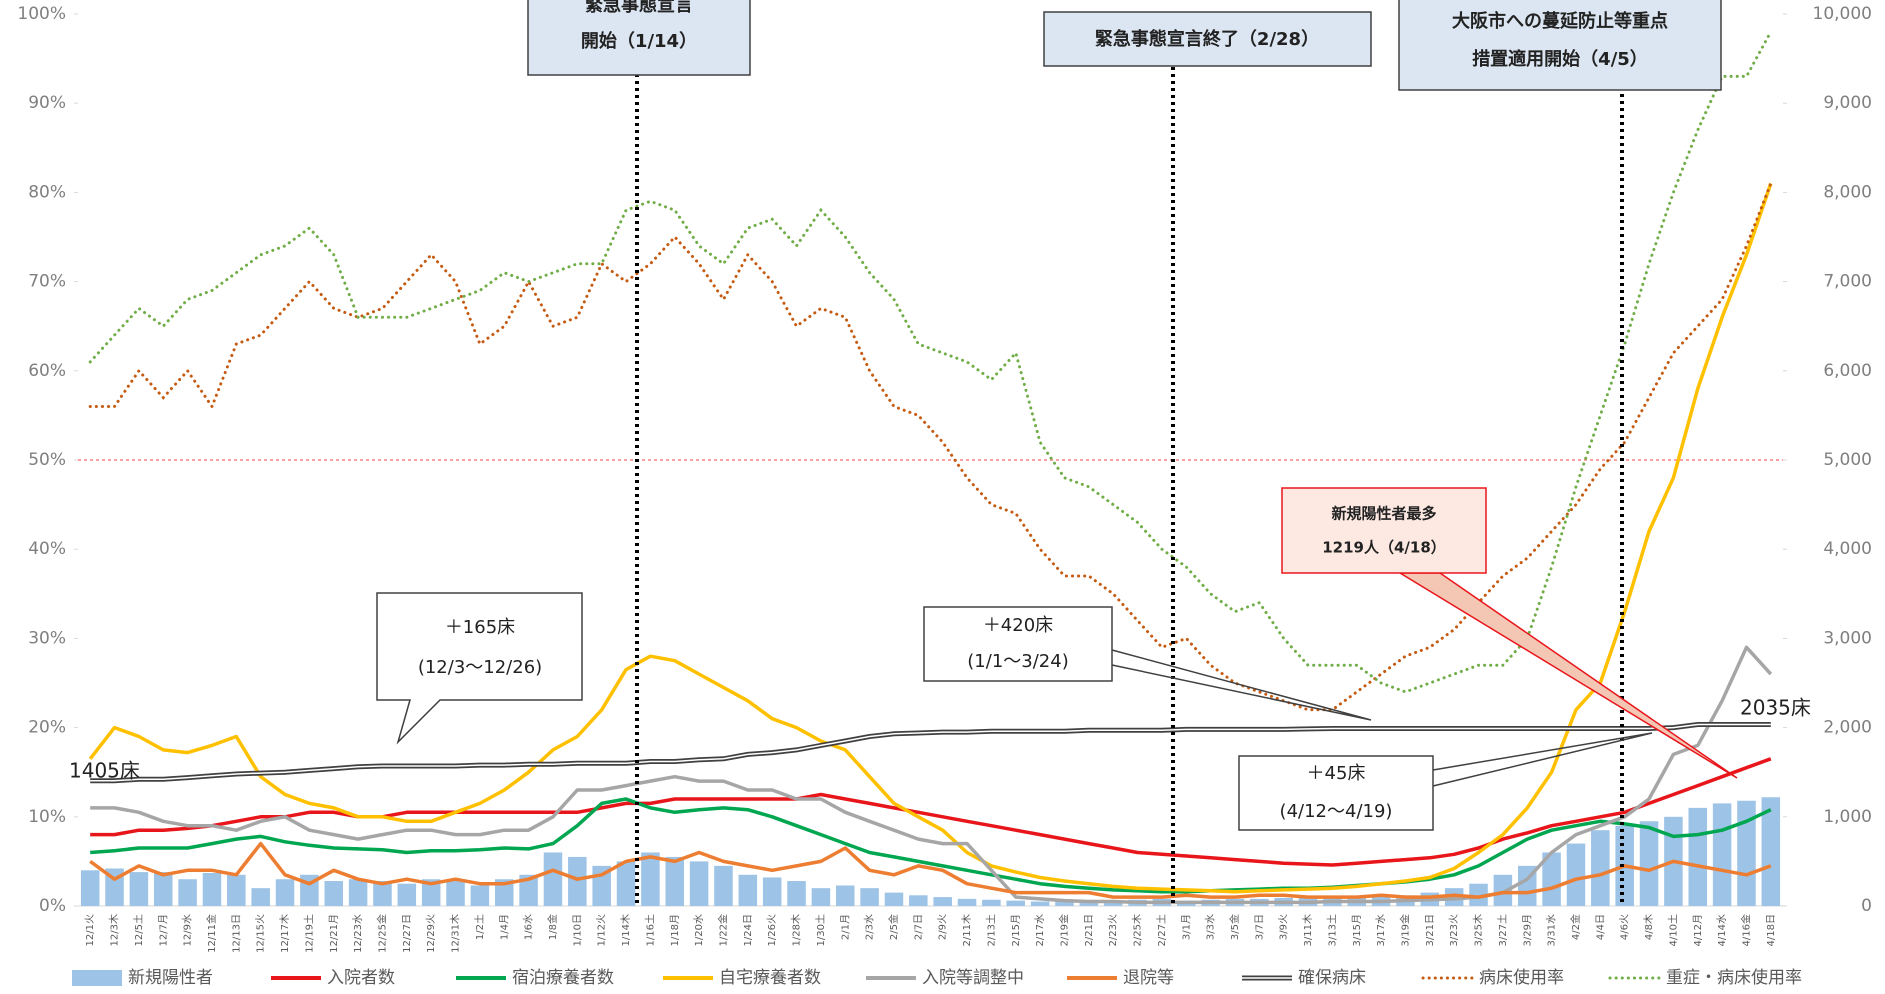 The height and width of the screenshot is (994, 1885). Describe the element at coordinates (1357, 930) in the screenshot. I see `x-tick-label: 3/15月` at that location.